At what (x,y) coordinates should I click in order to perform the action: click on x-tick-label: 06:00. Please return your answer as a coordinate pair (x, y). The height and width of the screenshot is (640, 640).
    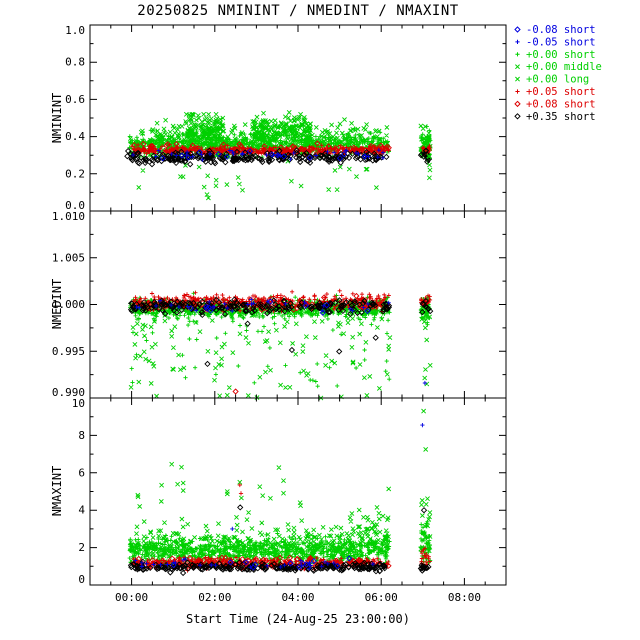
    Looking at the image, I should click on (381, 597).